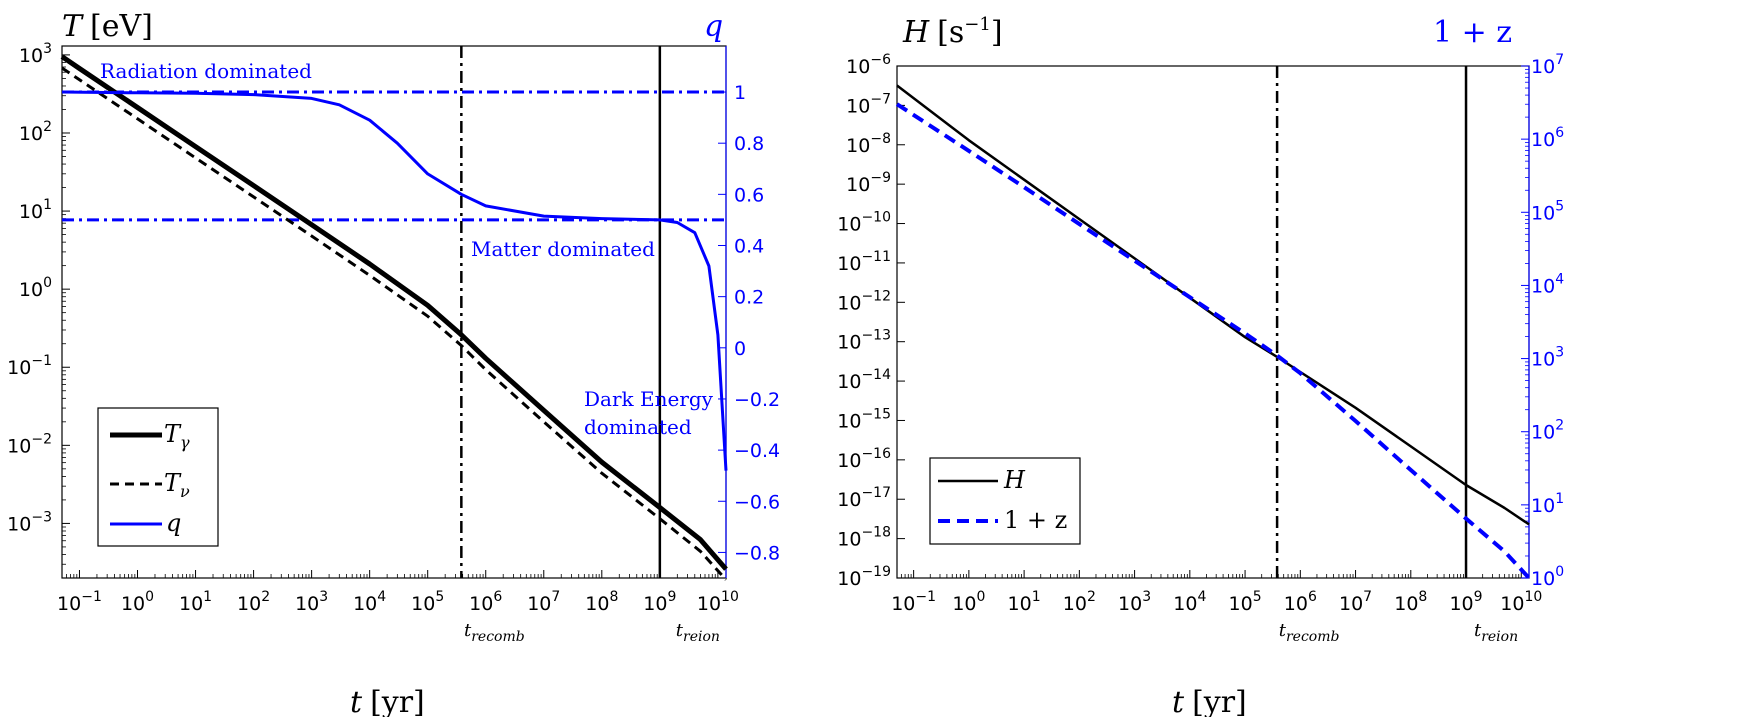 The width and height of the screenshot is (1747, 721). Describe the element at coordinates (1547, 65) in the screenshot. I see `chart2-y-right-tick-label: 10⁷` at that location.